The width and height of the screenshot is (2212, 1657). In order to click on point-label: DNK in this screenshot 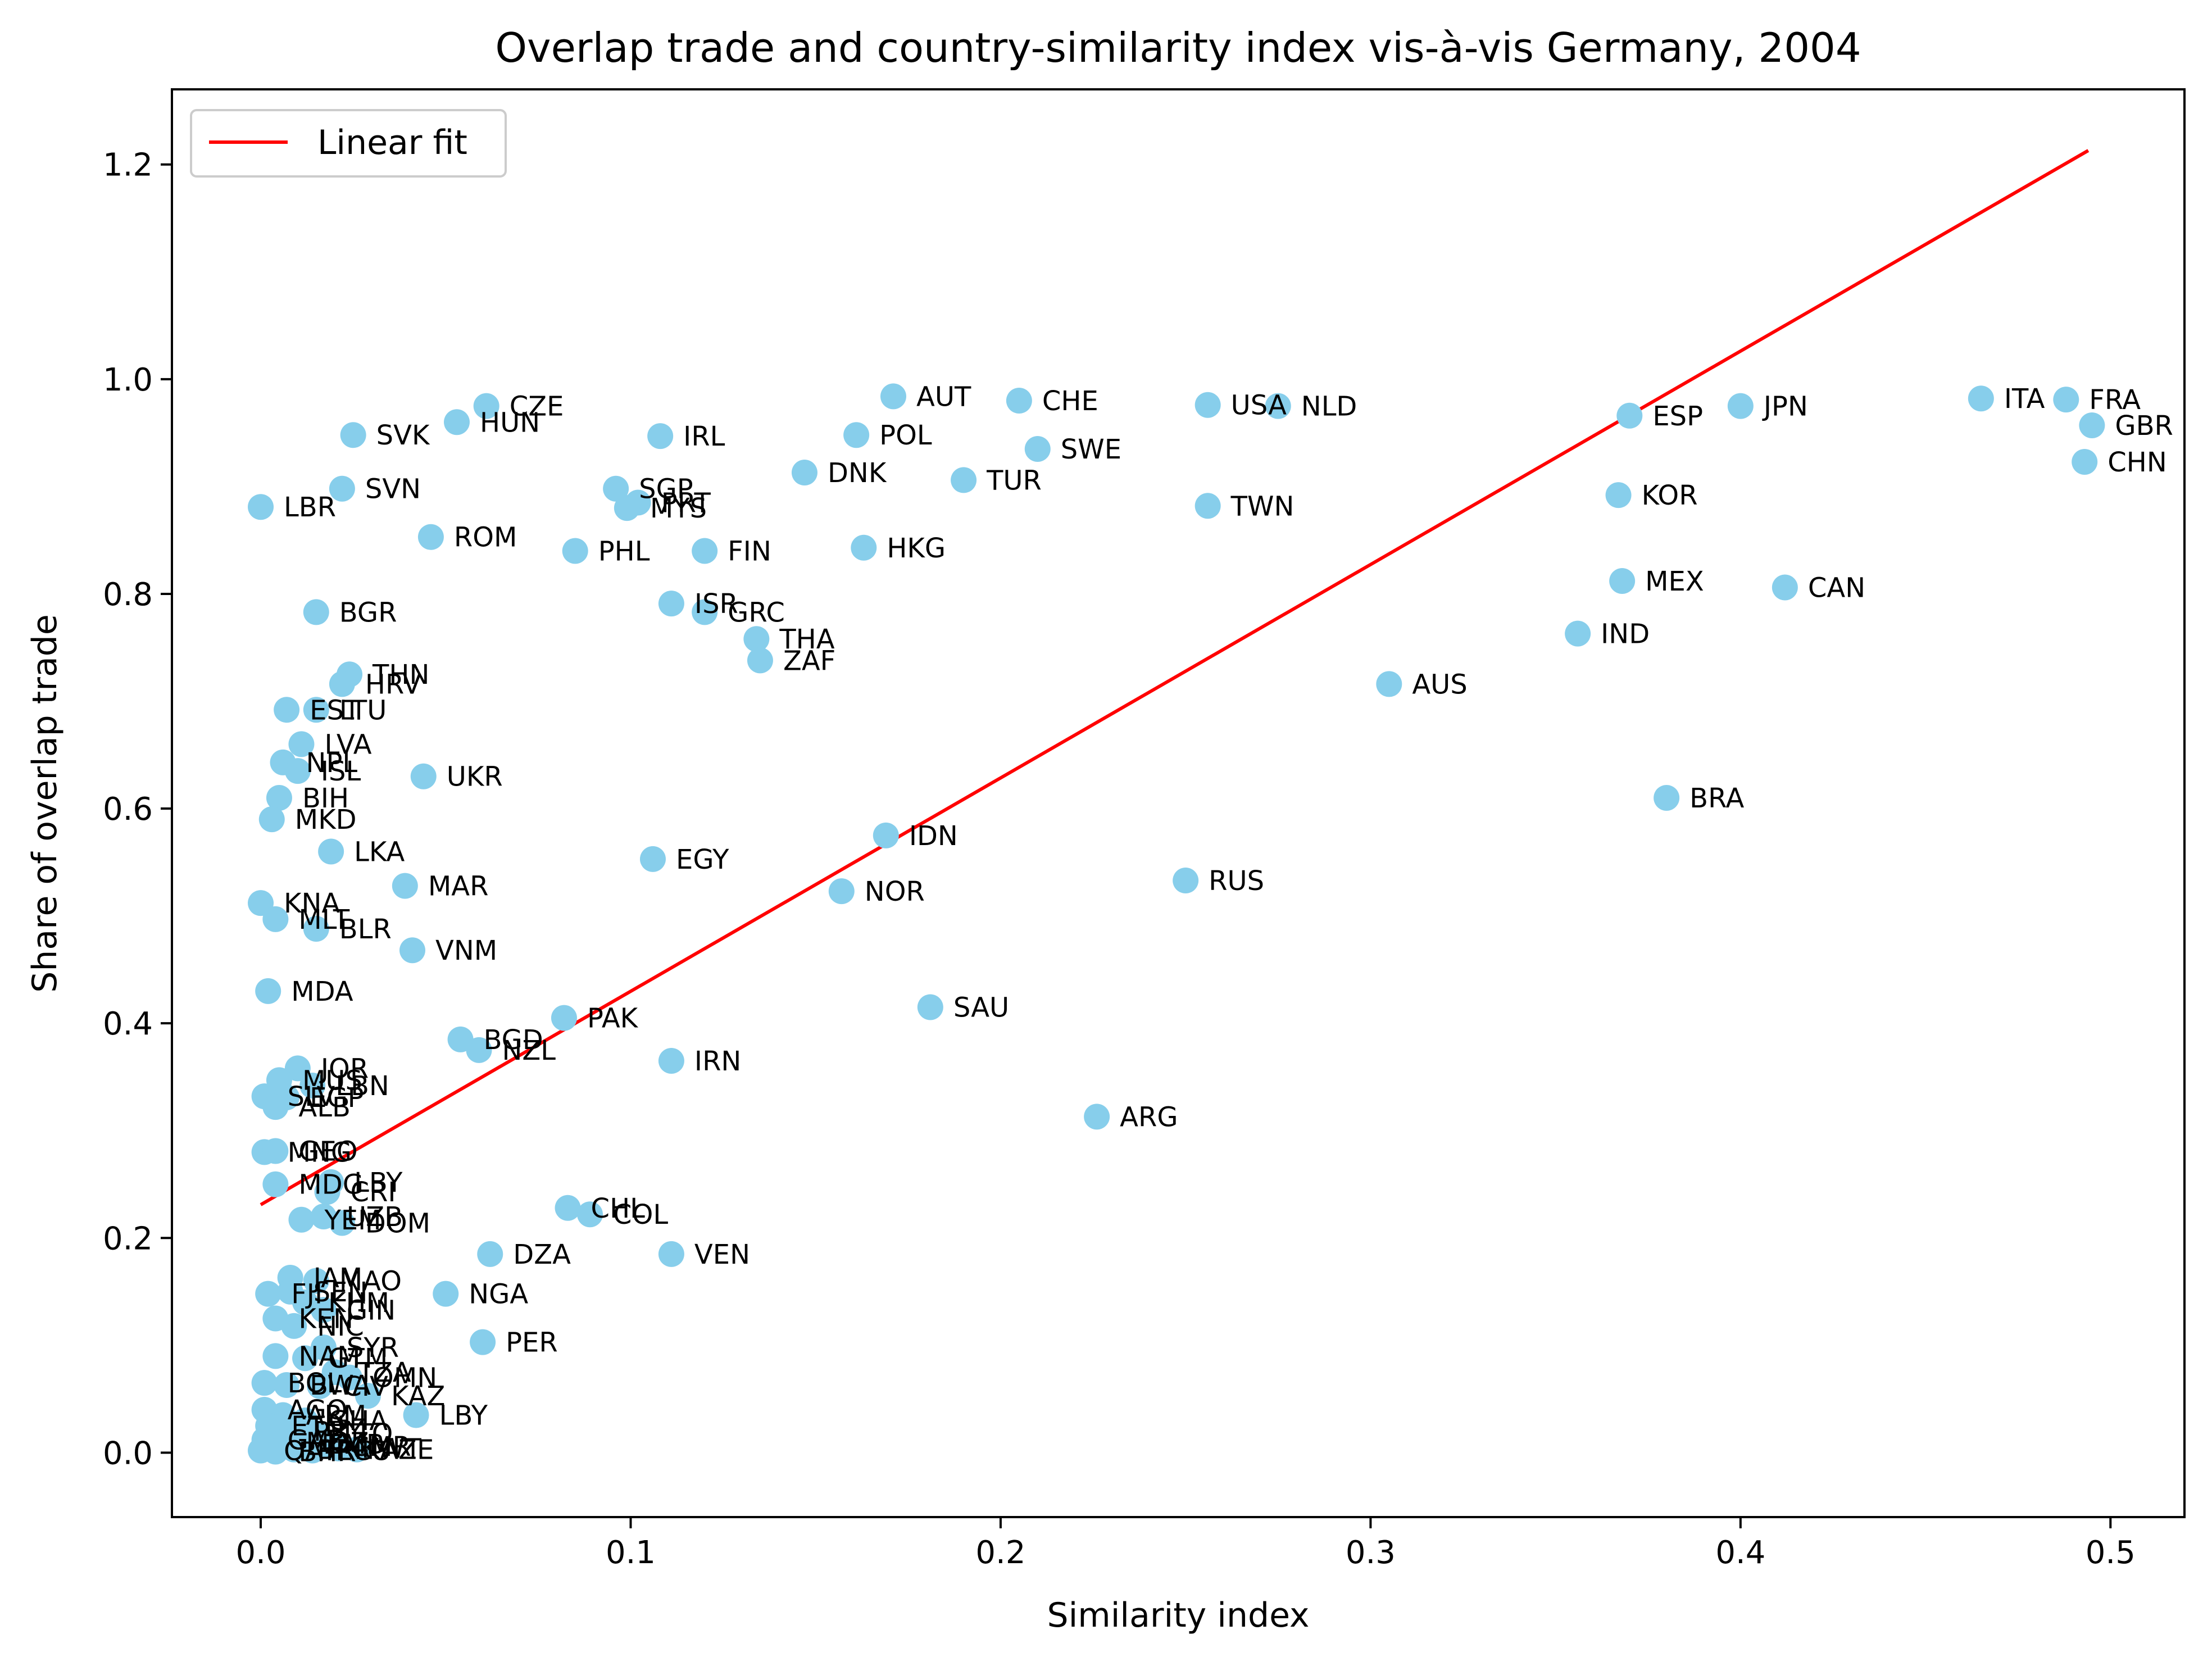, I will do `click(857, 473)`.